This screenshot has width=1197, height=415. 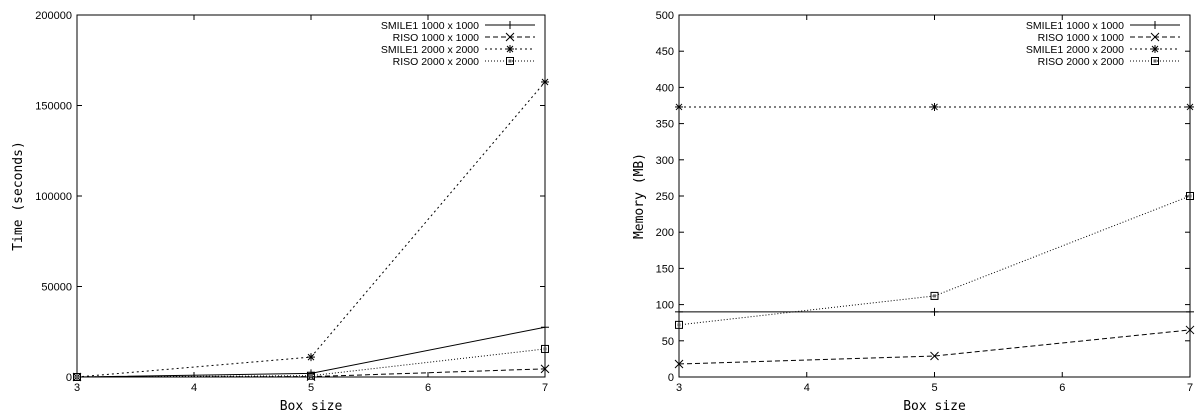 I want to click on y-axis-label: Memory (MB), so click(x=639, y=196).